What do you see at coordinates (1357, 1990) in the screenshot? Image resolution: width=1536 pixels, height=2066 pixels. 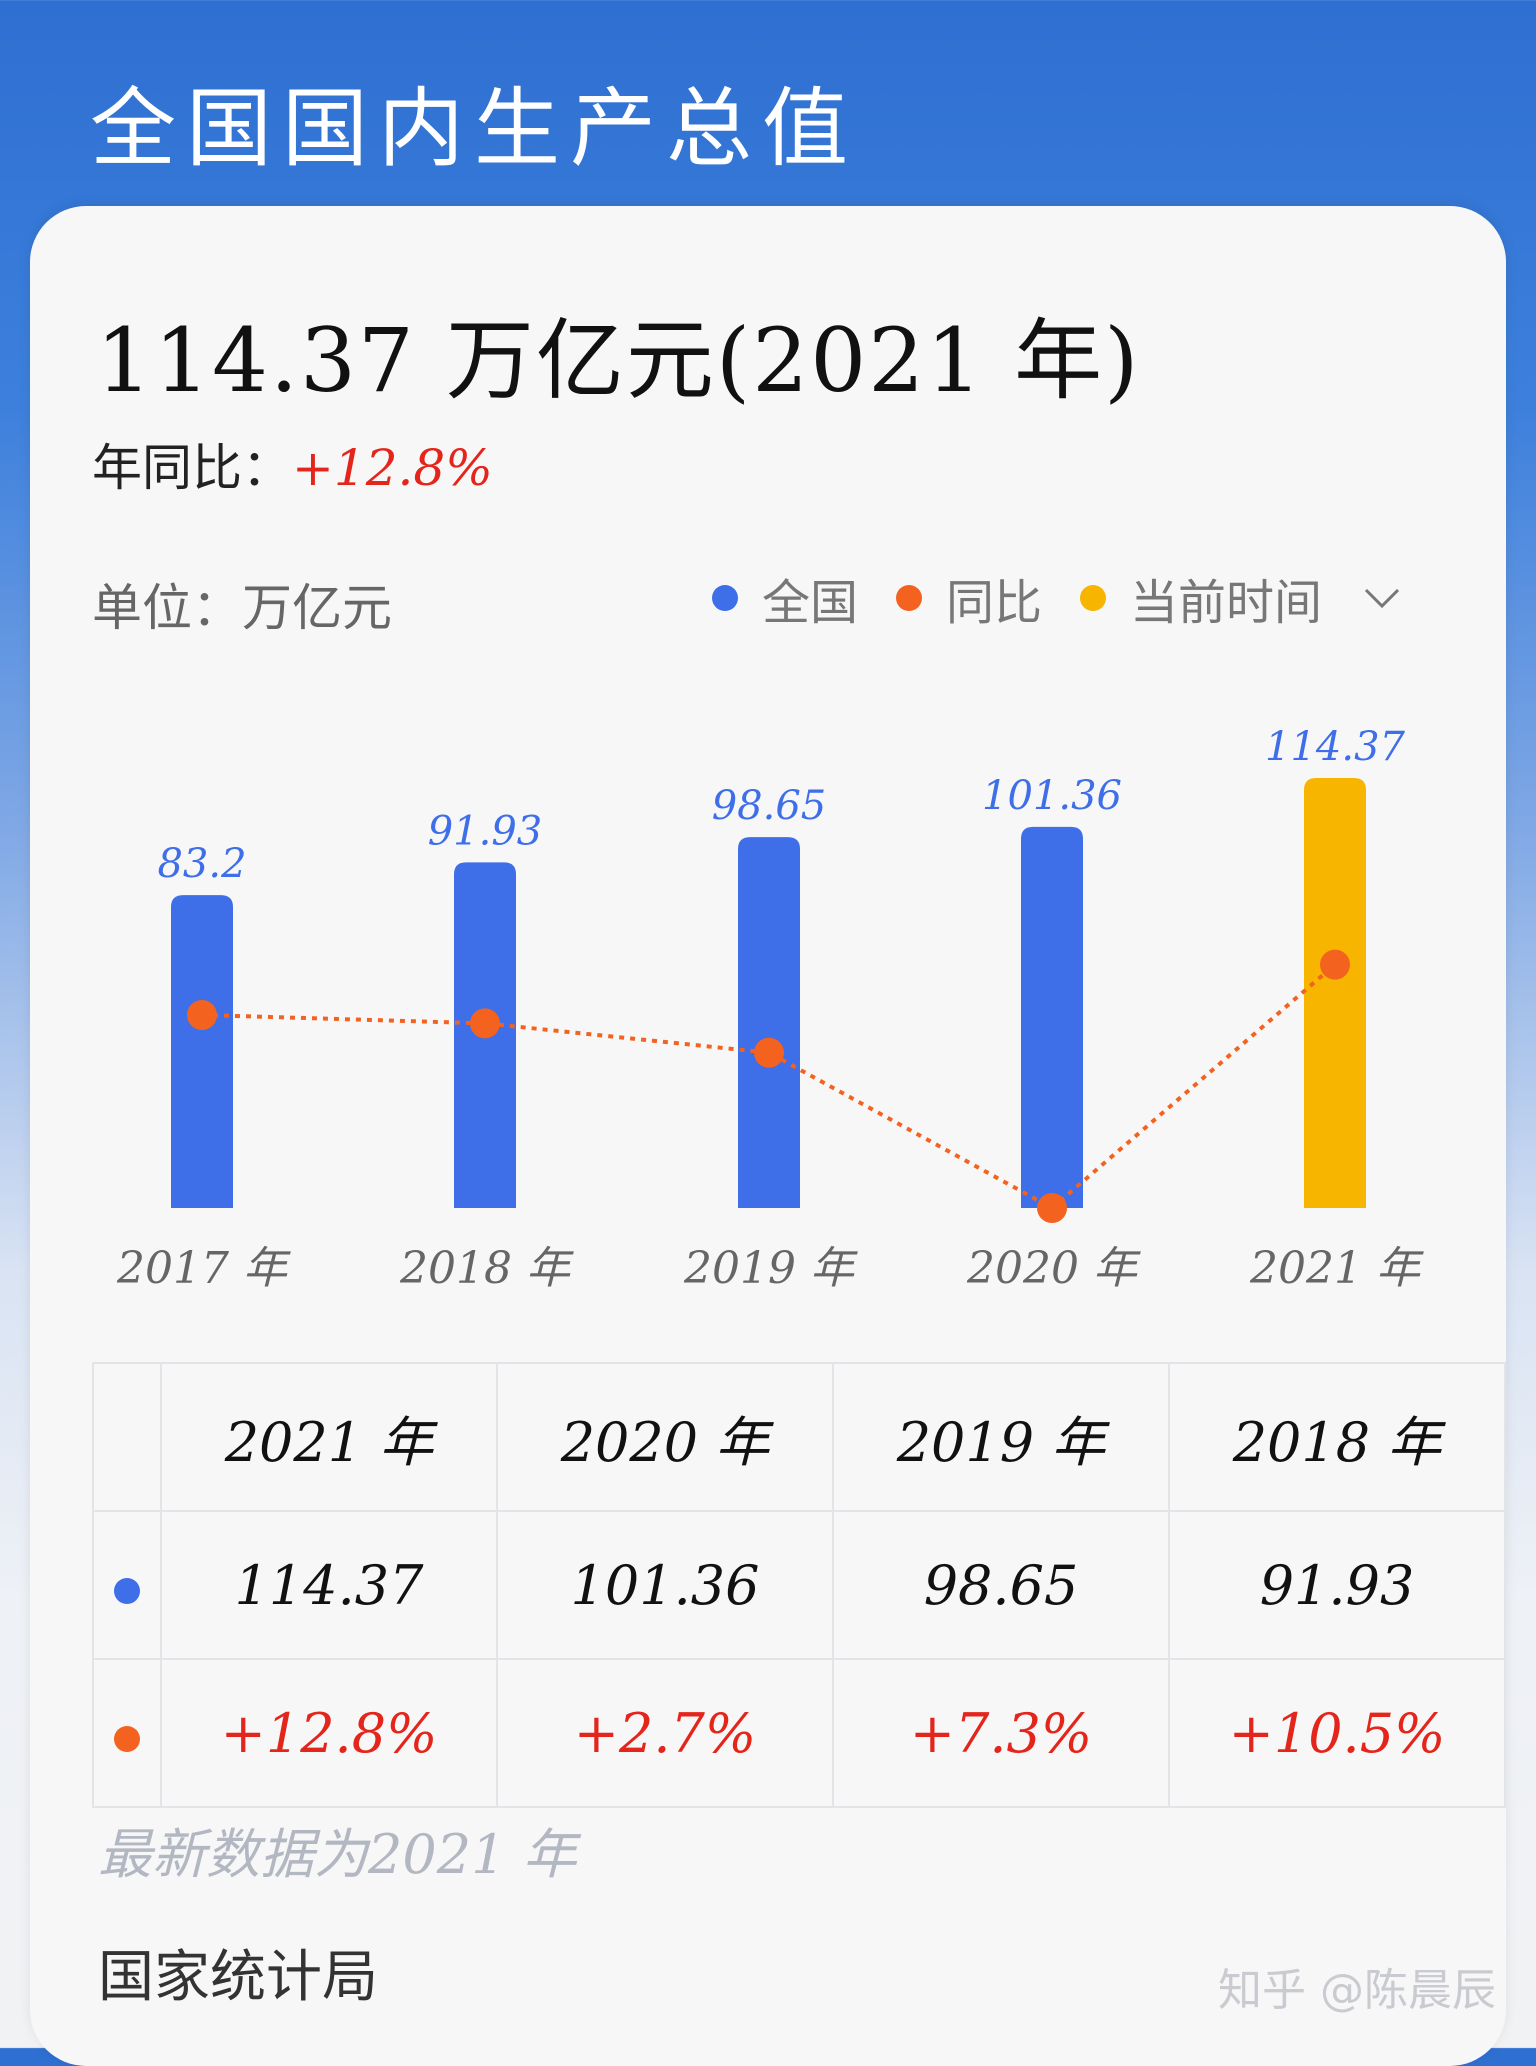 I see `watermark: 知乎 @陈晨辰` at bounding box center [1357, 1990].